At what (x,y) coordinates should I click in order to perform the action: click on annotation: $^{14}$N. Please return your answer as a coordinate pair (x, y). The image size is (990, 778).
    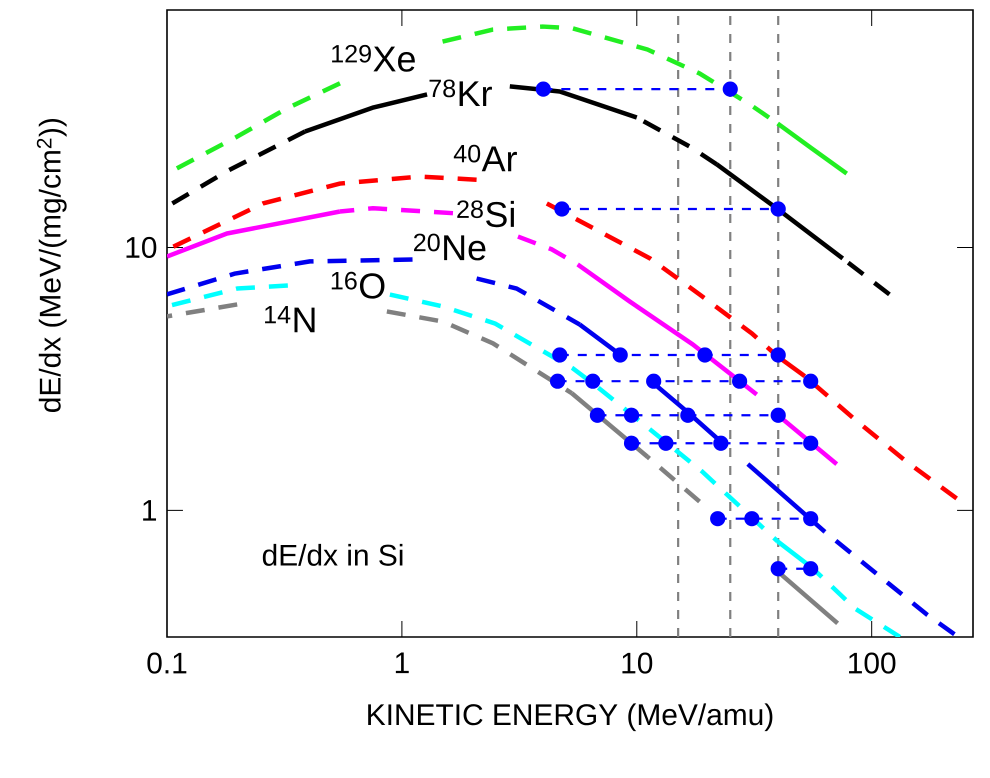
    Looking at the image, I should click on (290, 319).